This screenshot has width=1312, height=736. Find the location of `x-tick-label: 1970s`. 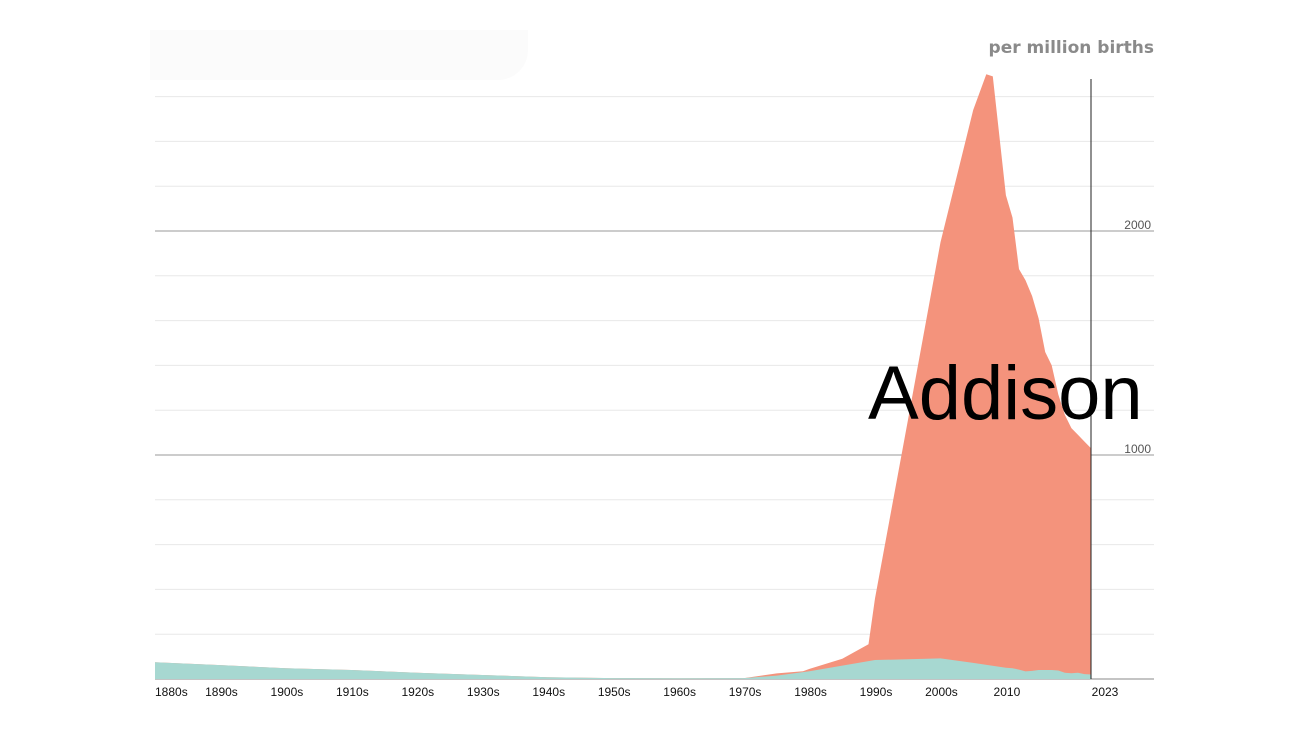

x-tick-label: 1970s is located at coordinates (745, 692).